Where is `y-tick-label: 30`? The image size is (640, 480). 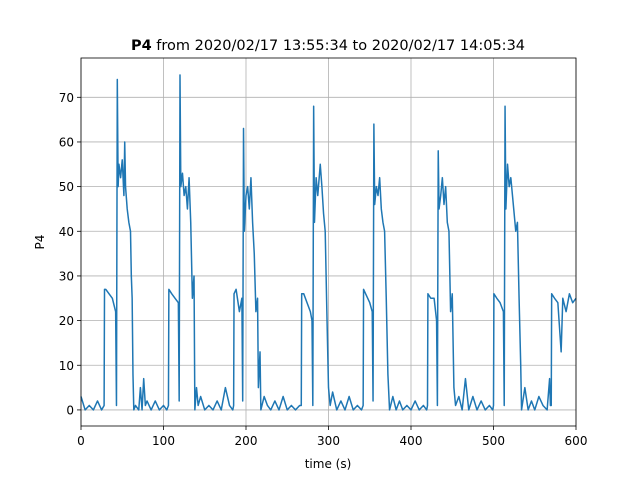
y-tick-label: 30 is located at coordinates (66, 276).